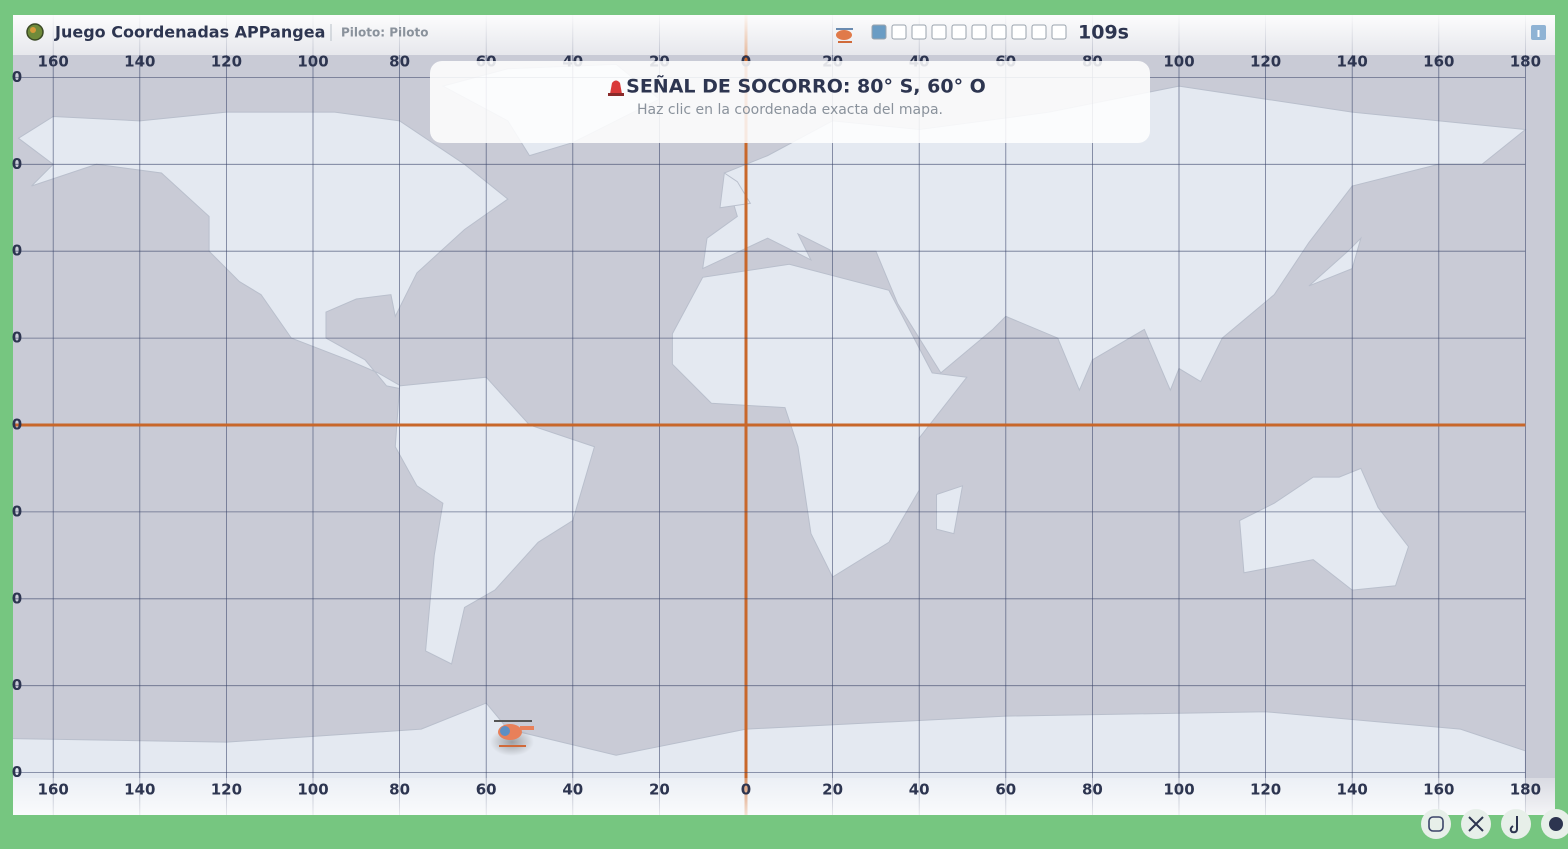  Describe the element at coordinates (879, 32) in the screenshot. I see `progress-step-done` at that location.